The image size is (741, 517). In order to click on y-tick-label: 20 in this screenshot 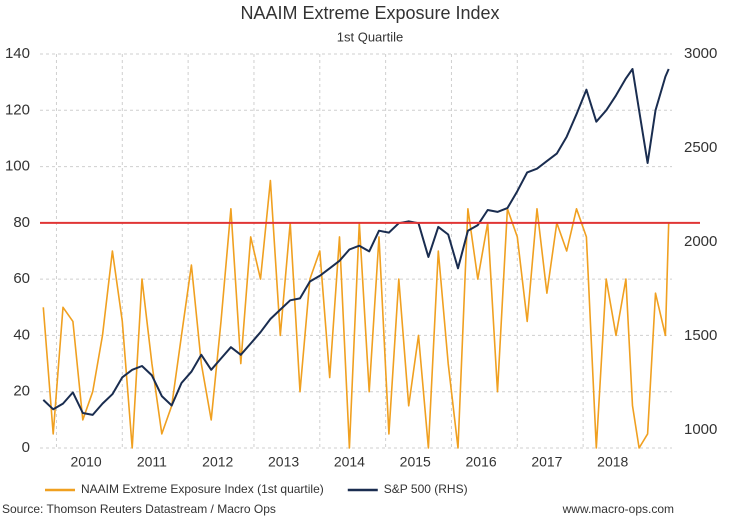, I will do `click(21, 391)`.